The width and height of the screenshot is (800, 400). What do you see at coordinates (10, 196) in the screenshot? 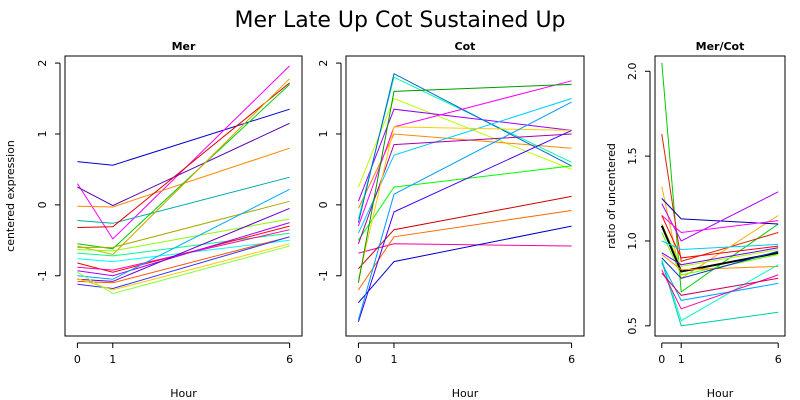
I see `y-axis-label: centered expression` at bounding box center [10, 196].